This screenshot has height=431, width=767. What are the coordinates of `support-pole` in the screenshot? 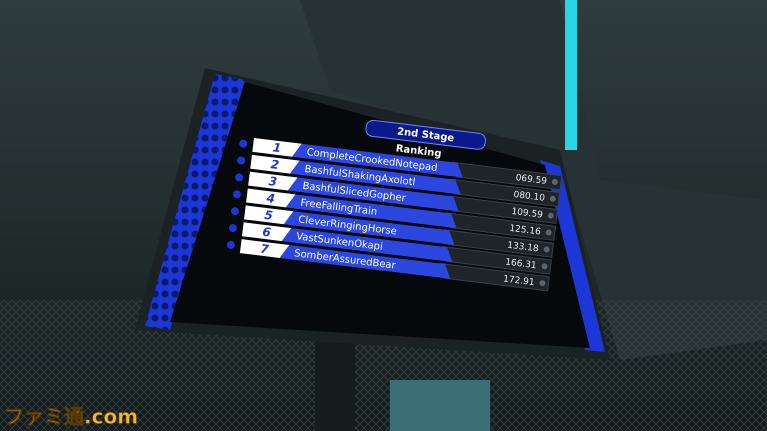 It's located at (335, 380).